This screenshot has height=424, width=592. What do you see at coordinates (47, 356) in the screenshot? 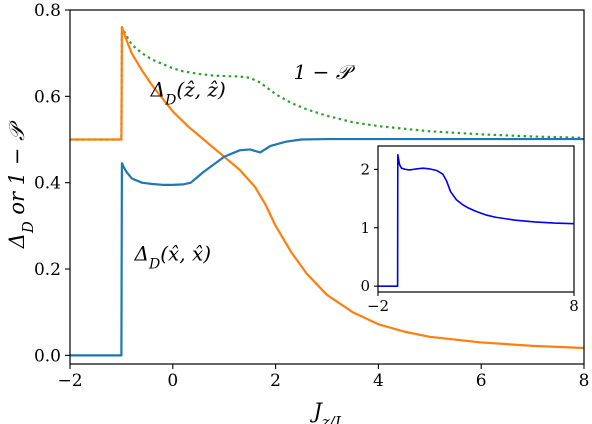
I see `main-y-tick-label: 0.0` at bounding box center [47, 356].